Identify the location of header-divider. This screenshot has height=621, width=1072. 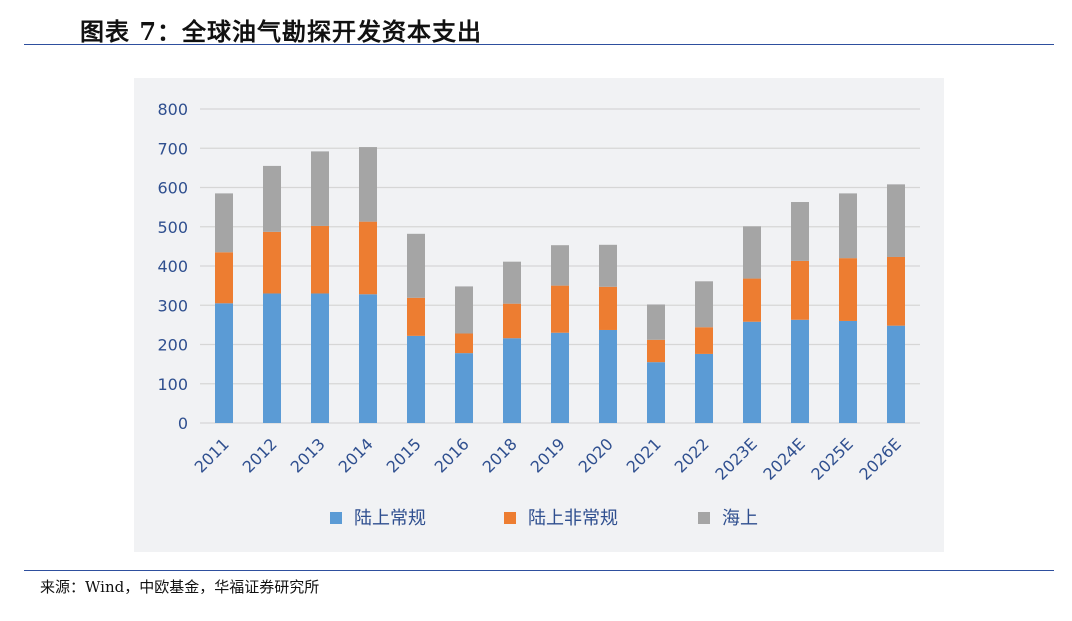
(539, 44).